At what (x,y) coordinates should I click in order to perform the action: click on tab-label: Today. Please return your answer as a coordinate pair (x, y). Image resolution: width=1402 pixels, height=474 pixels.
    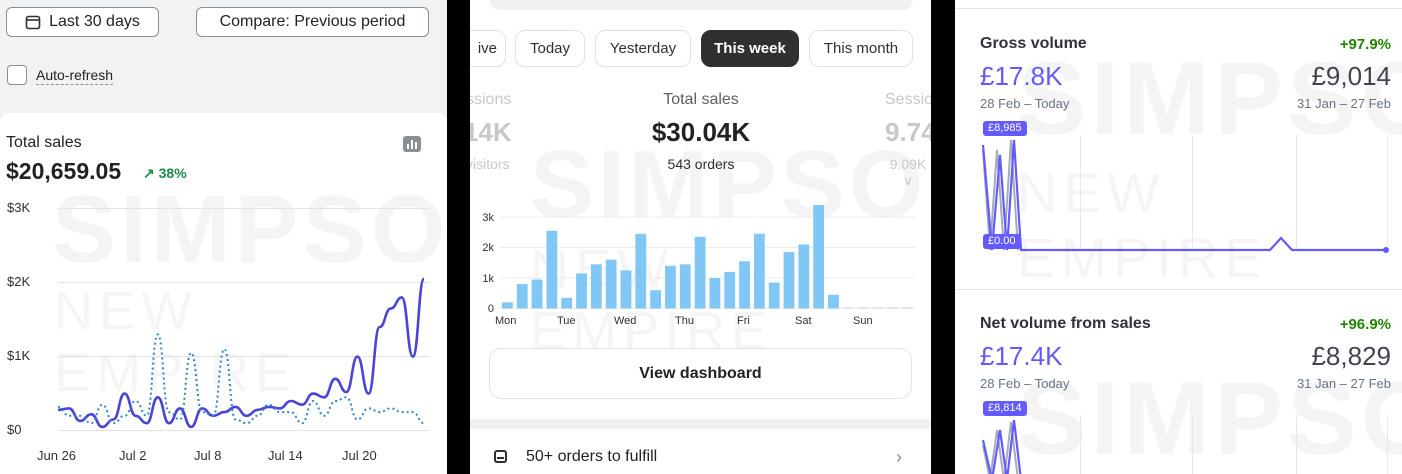
    Looking at the image, I should click on (550, 48).